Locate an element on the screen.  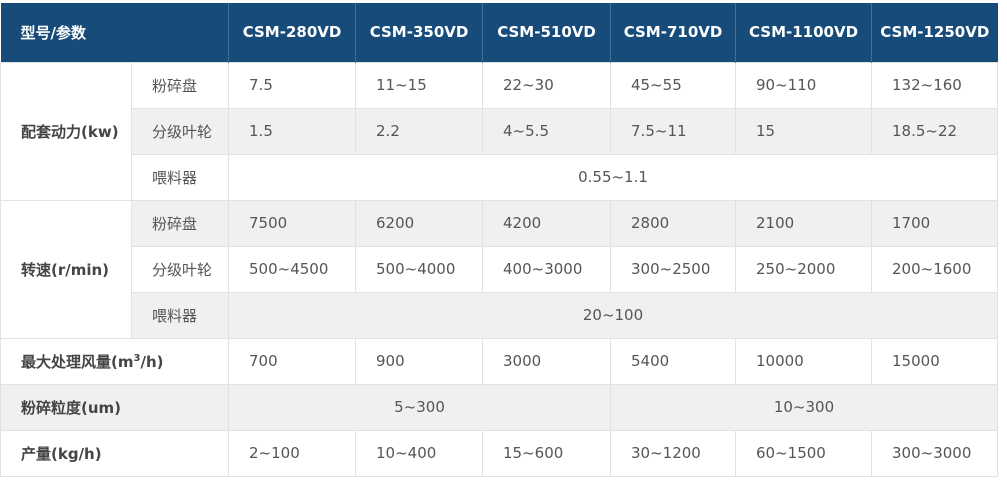
model-header-csm-510vd: CSM-510VD is located at coordinates (547, 32).